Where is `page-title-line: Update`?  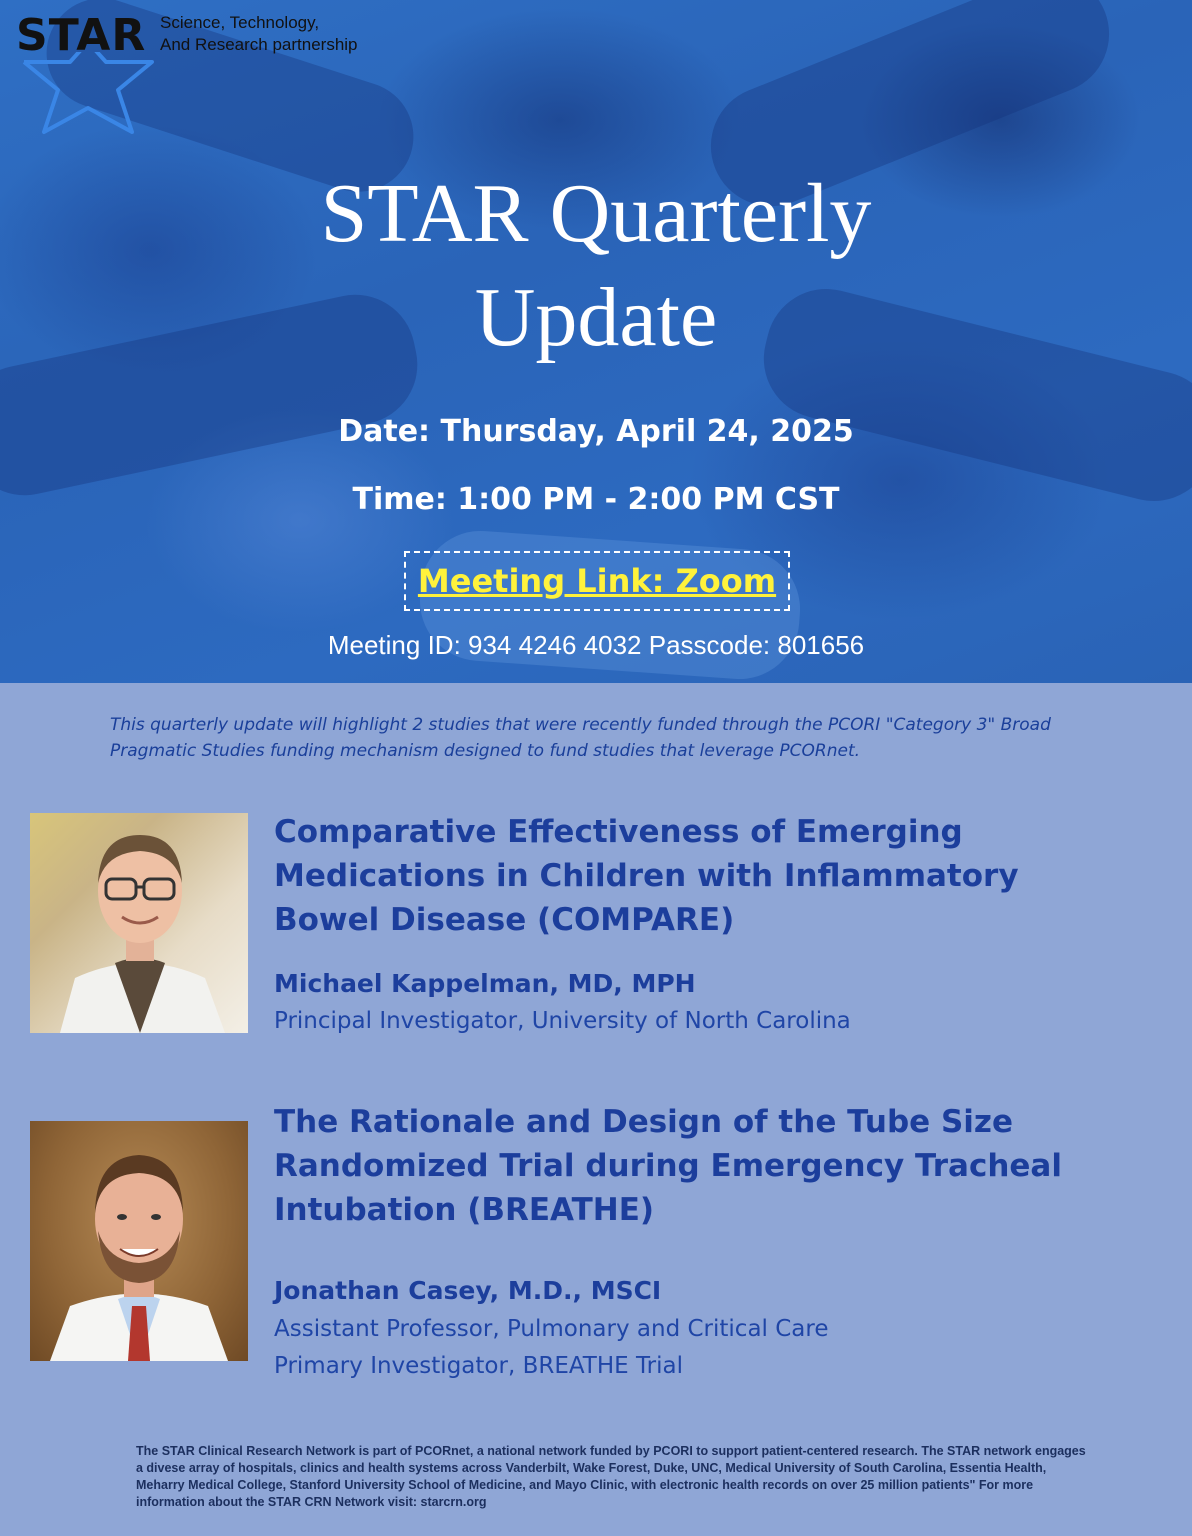
page-title-line: Update is located at coordinates (596, 317).